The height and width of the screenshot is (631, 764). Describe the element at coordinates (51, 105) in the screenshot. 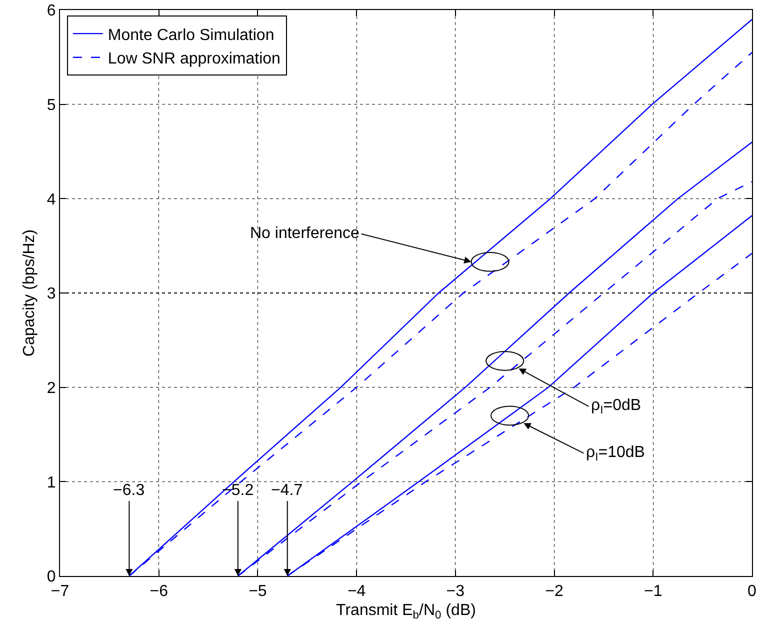

I see `y-tick-label: 5` at that location.